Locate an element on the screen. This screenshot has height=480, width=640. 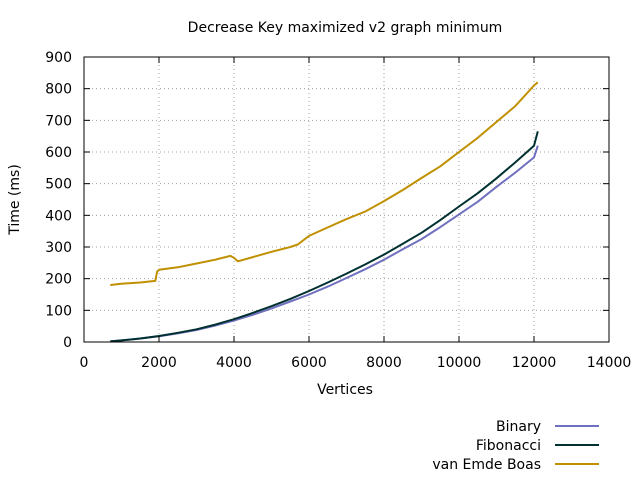
legend-label-van-emde-boas: van Emde Boas is located at coordinates (486, 465).